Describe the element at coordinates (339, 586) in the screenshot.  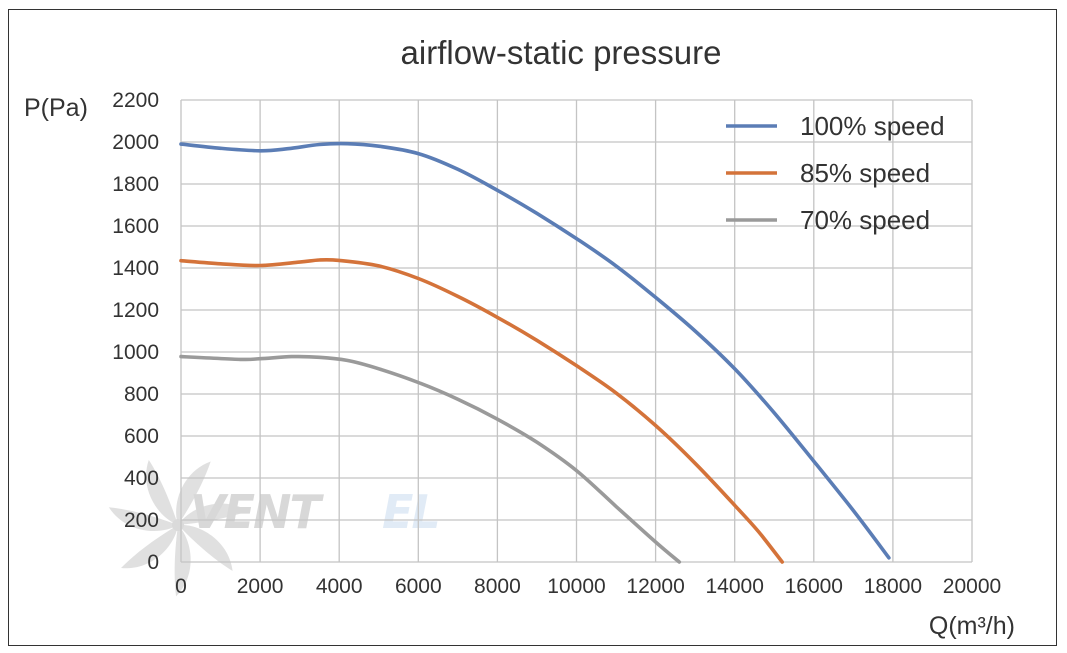
I see `x-tick-label: 4000` at that location.